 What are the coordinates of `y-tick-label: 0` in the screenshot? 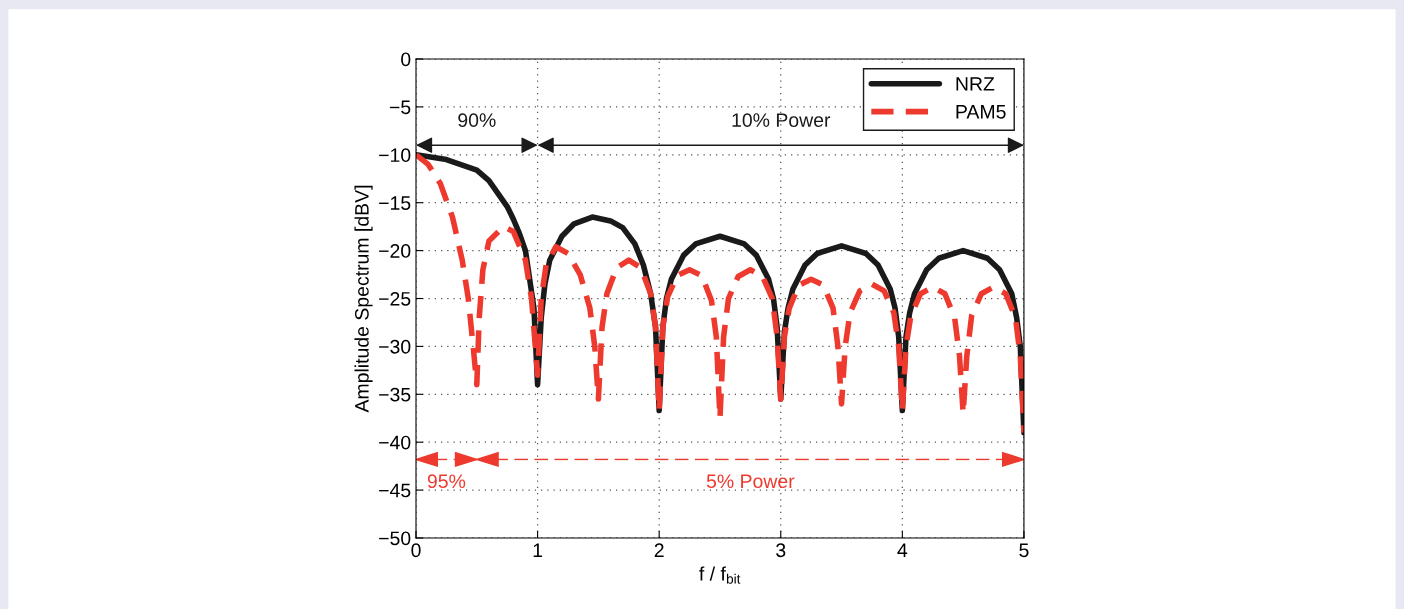 It's located at (406, 59).